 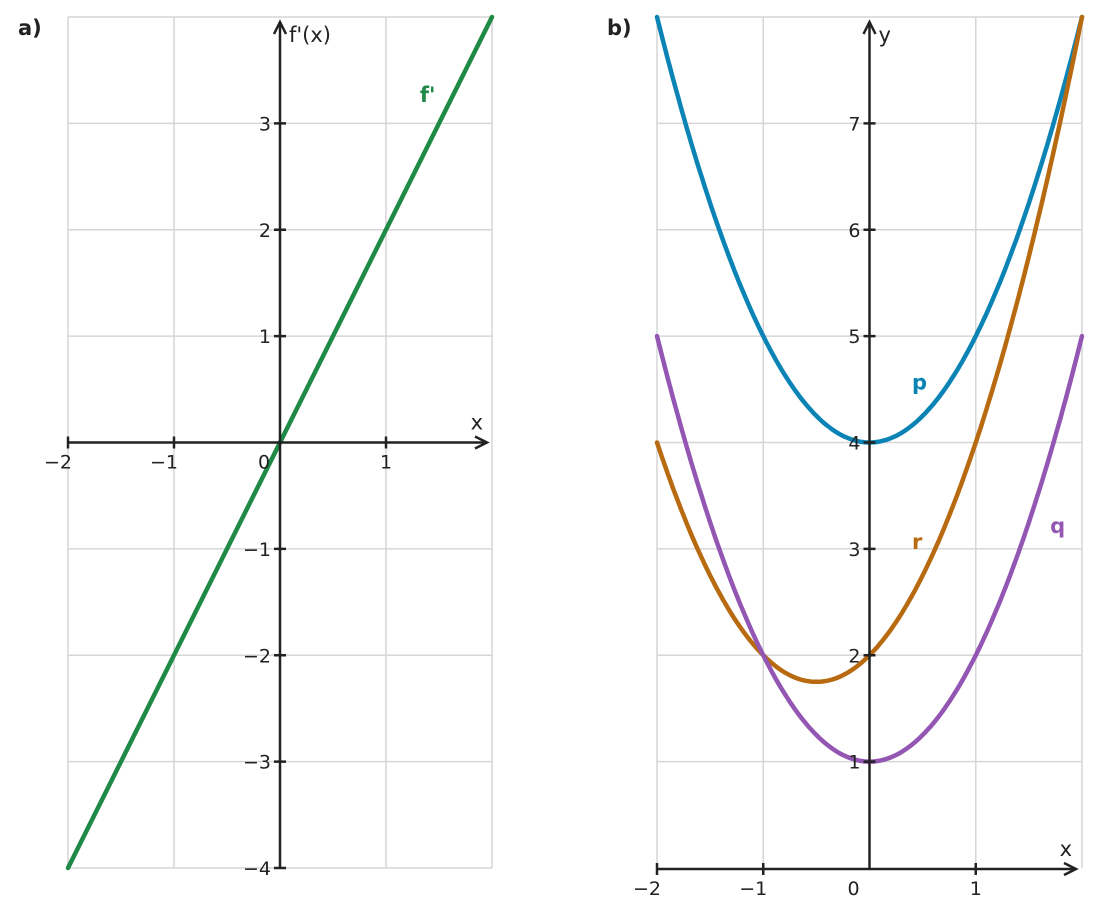 I want to click on y-tick-label: 7, so click(x=854, y=124).